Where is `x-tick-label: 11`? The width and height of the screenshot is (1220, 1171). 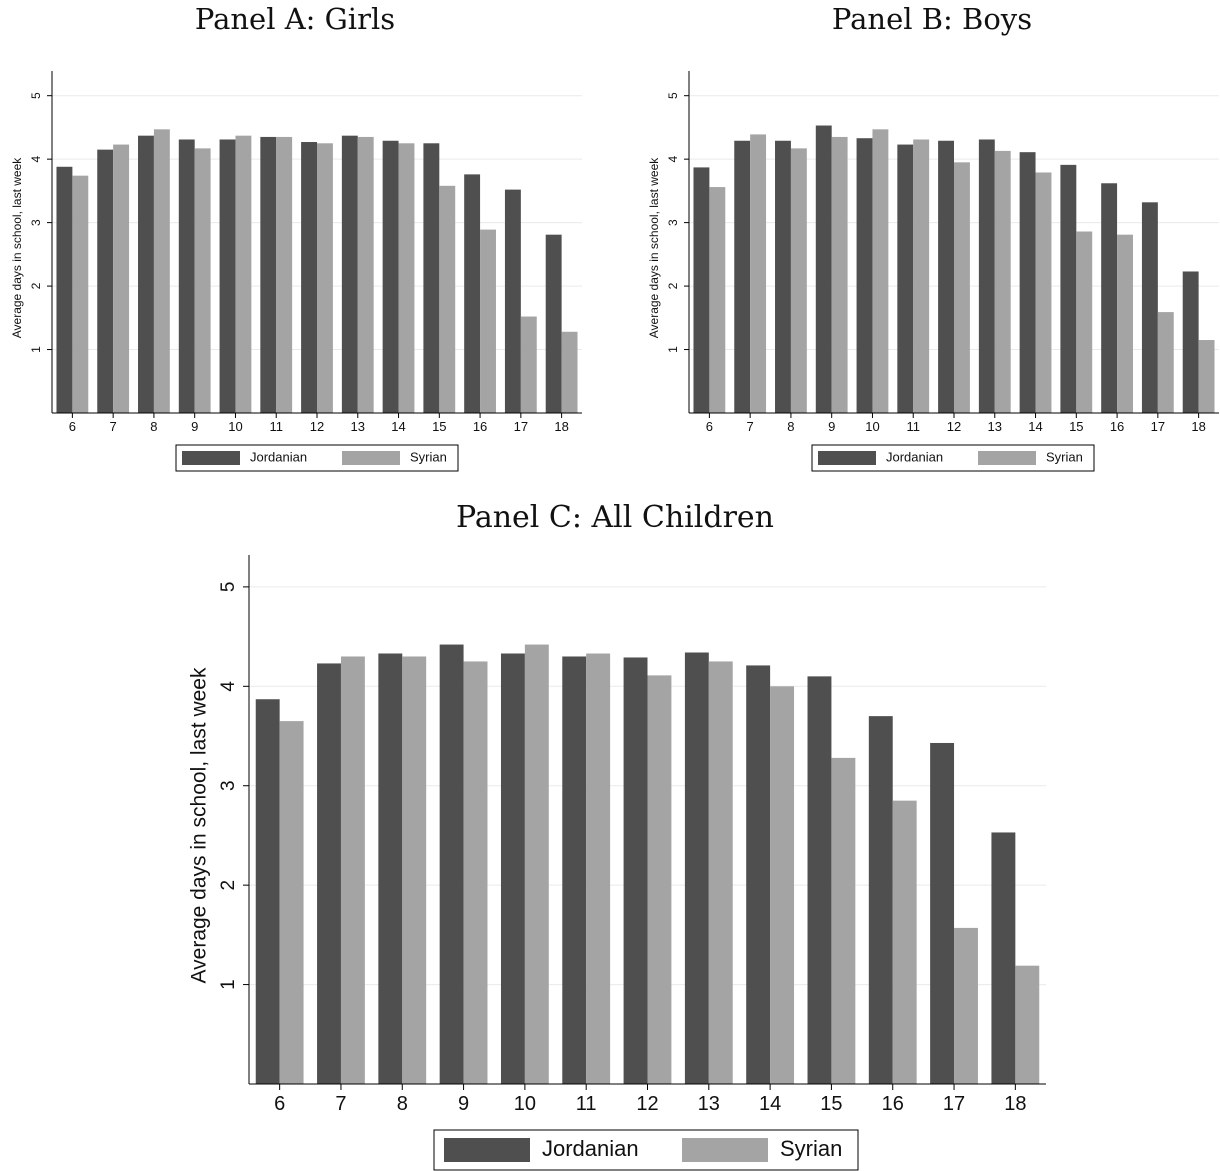
x-tick-label: 11 is located at coordinates (276, 426).